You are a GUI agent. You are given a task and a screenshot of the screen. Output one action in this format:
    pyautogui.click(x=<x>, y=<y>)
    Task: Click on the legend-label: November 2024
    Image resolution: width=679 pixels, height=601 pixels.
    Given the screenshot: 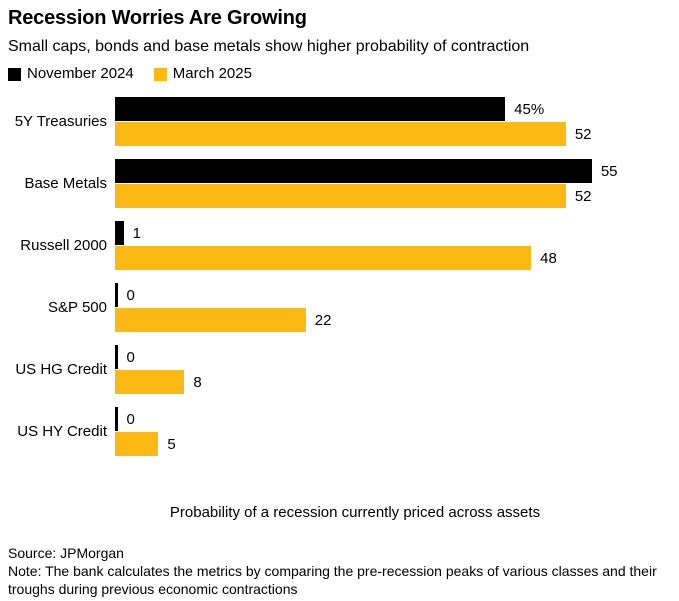 What is the action you would take?
    pyautogui.click(x=80, y=73)
    